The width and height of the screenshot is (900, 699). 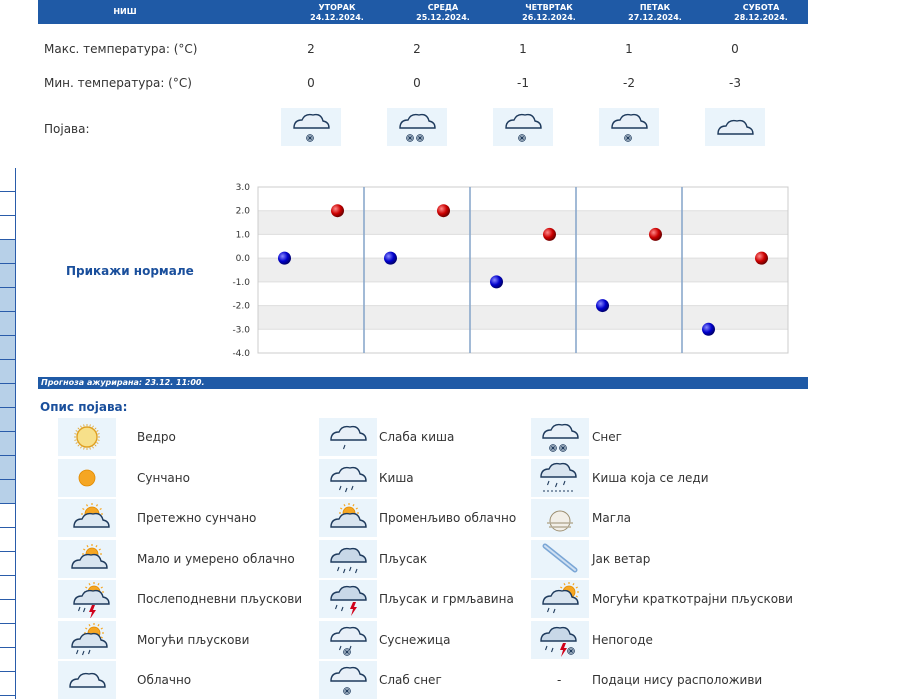 What do you see at coordinates (348, 599) in the screenshot?
I see `shower-thunder-icon` at bounding box center [348, 599].